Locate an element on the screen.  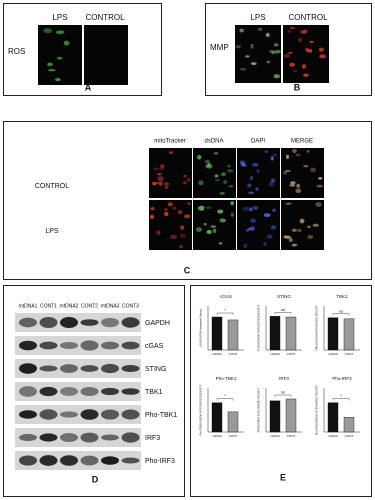
protein-label: Pho-IRF3 is located at coordinates (160, 461).